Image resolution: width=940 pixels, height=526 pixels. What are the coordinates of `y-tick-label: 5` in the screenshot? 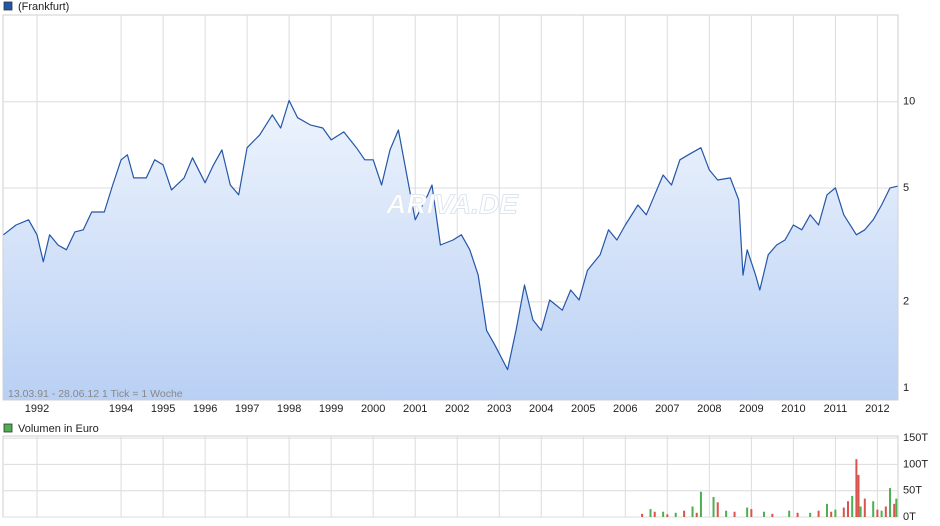 It's located at (906, 188).